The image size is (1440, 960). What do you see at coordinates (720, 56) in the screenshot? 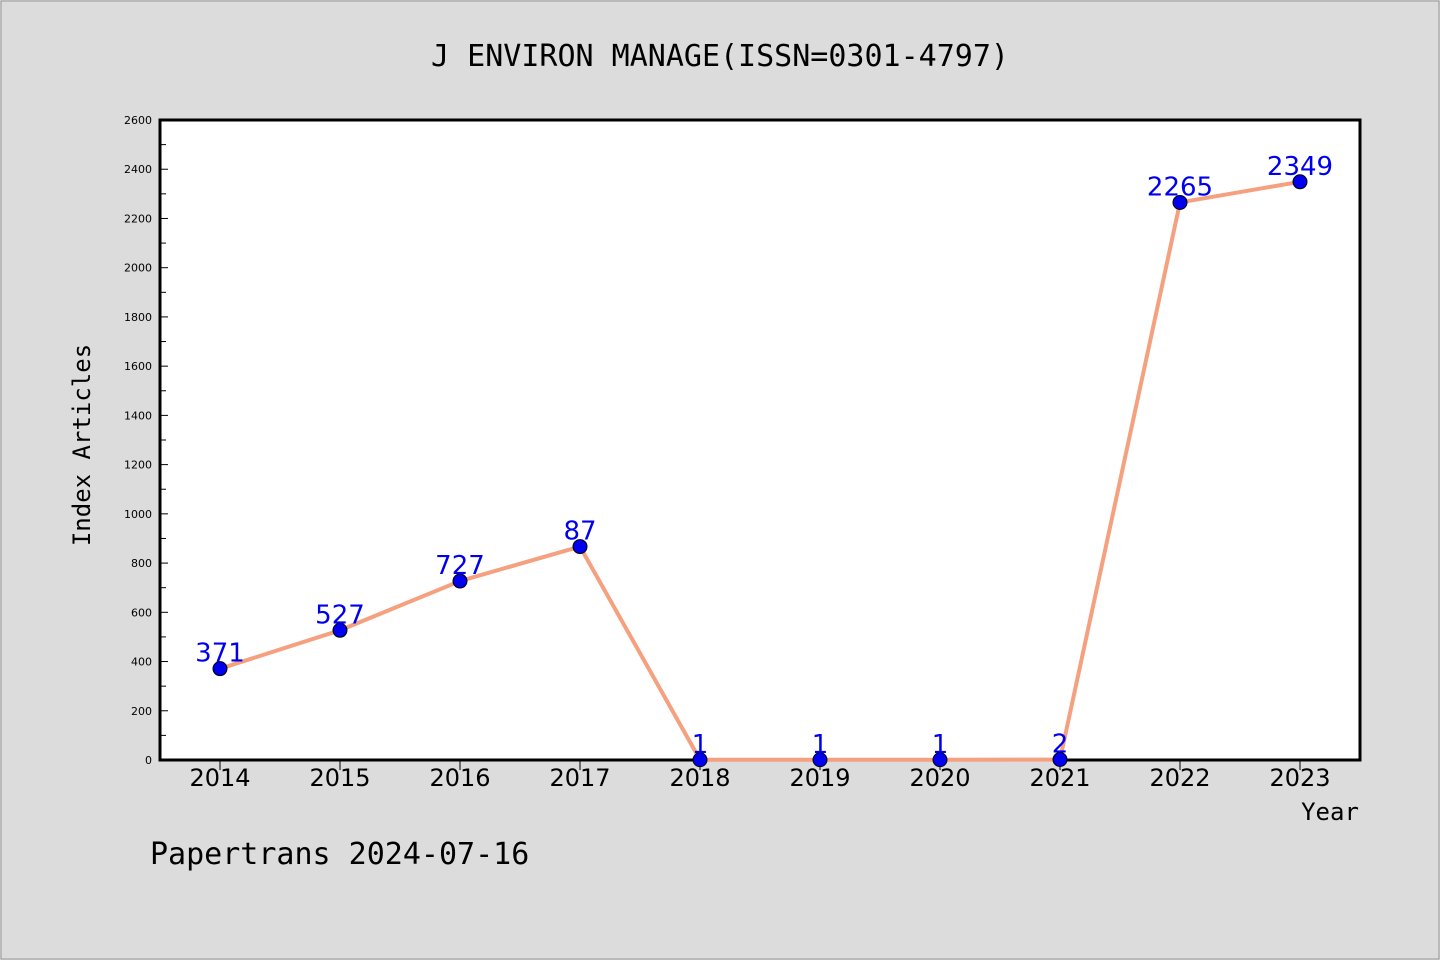
I see `chart-title: J ENVIRON MANAGE(ISSN=0301-4797)` at bounding box center [720, 56].